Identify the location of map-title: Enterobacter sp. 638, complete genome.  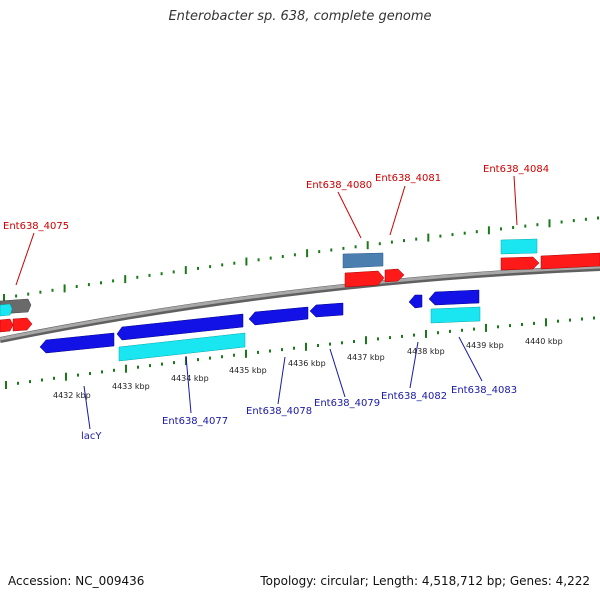
(300, 16).